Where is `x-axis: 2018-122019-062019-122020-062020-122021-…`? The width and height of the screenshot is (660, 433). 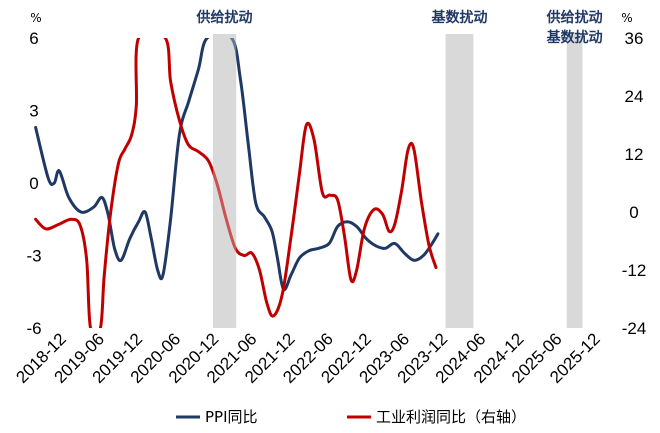 x-axis: 2018-122019-062019-122020-062020-122021-… is located at coordinates (307, 358).